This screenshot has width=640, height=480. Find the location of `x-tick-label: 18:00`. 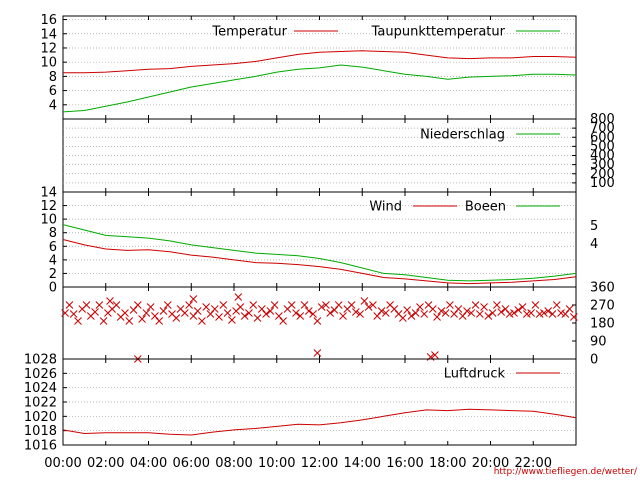

x-tick-label: 18:00 is located at coordinates (447, 463).